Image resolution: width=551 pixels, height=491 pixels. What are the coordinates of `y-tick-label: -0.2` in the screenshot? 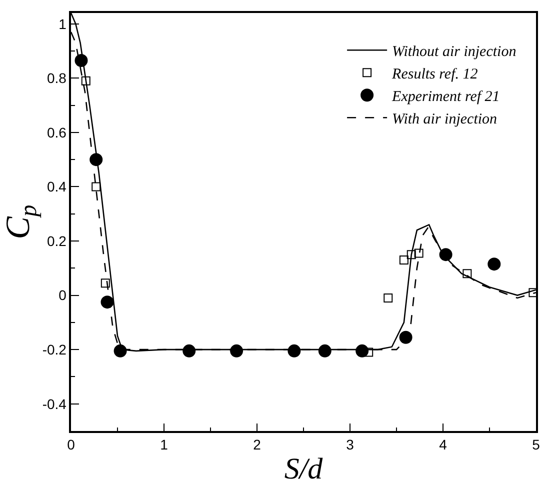 It's located at (54, 349).